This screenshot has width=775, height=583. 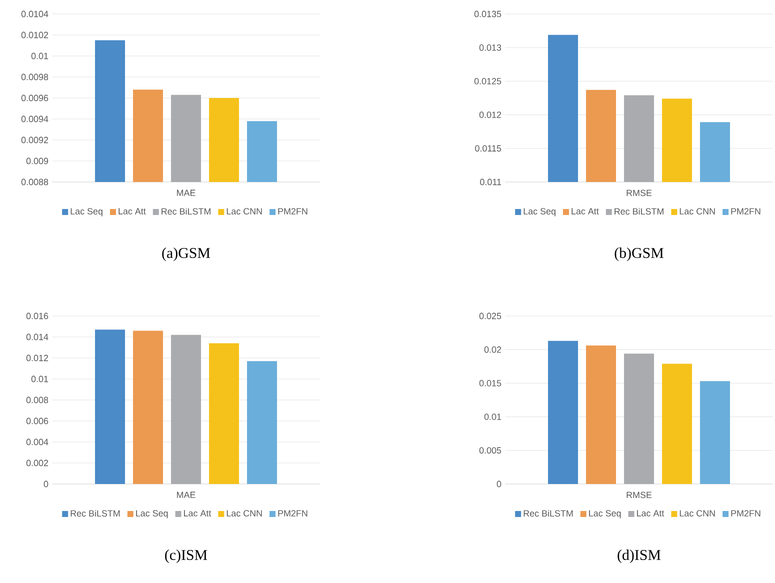 What do you see at coordinates (490, 450) in the screenshot?
I see `y-tick-label: 0.005` at bounding box center [490, 450].